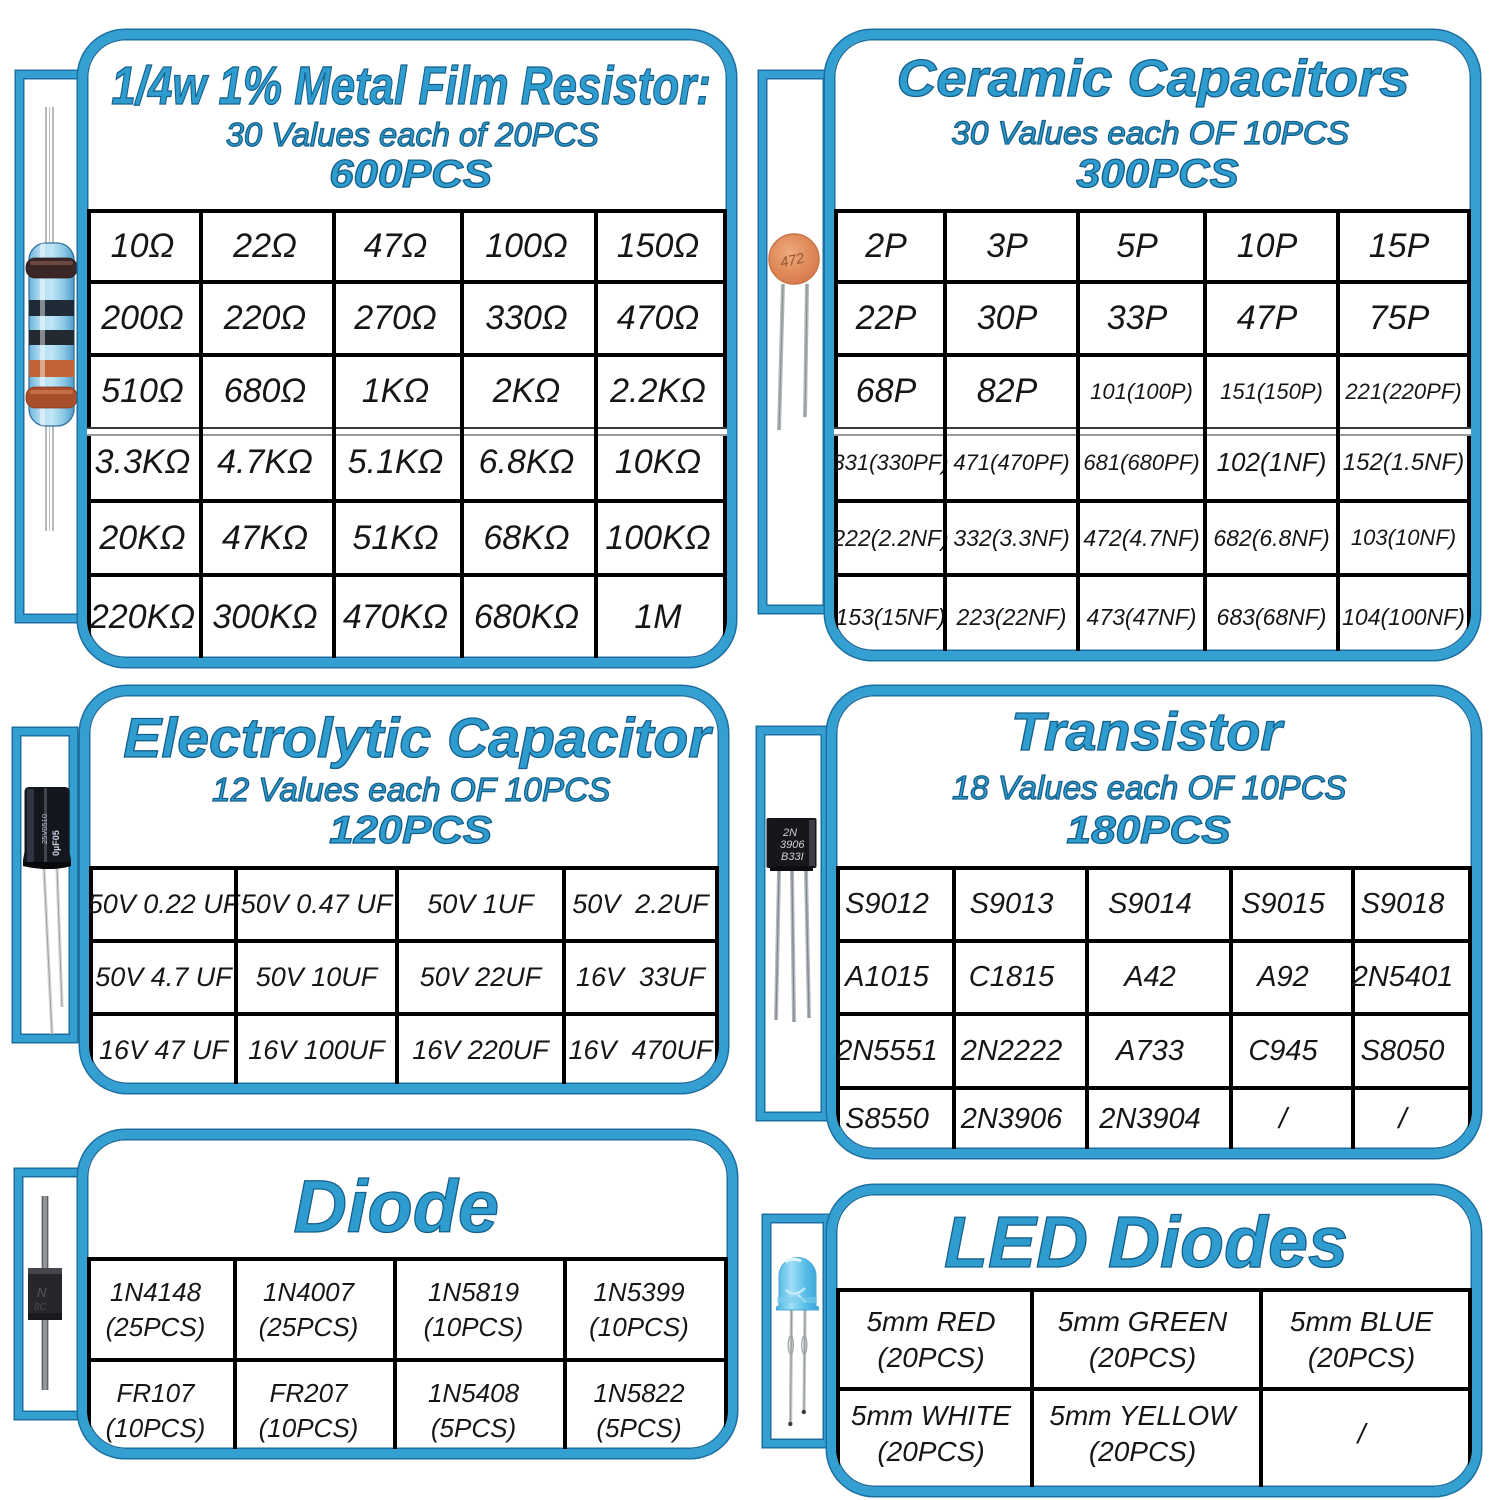  I want to click on svg-text: B33I, so click(792, 857).